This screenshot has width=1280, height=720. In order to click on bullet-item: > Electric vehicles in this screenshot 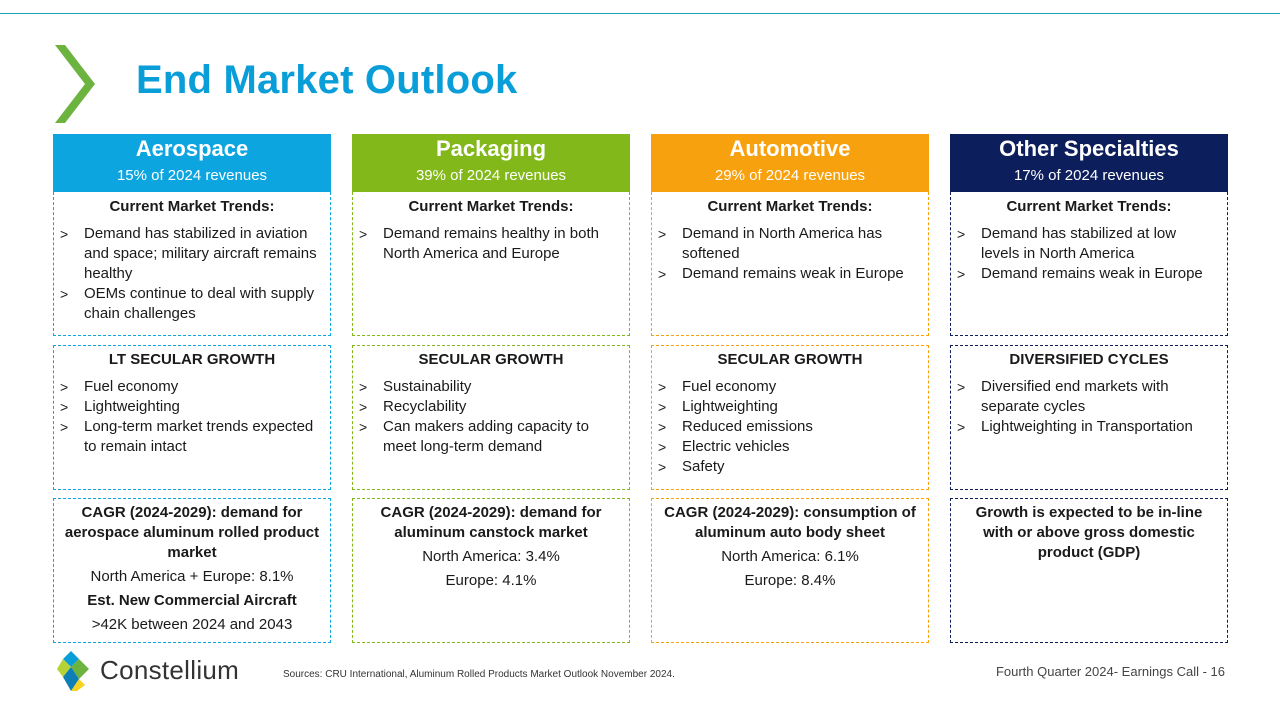, I will do `click(787, 447)`.